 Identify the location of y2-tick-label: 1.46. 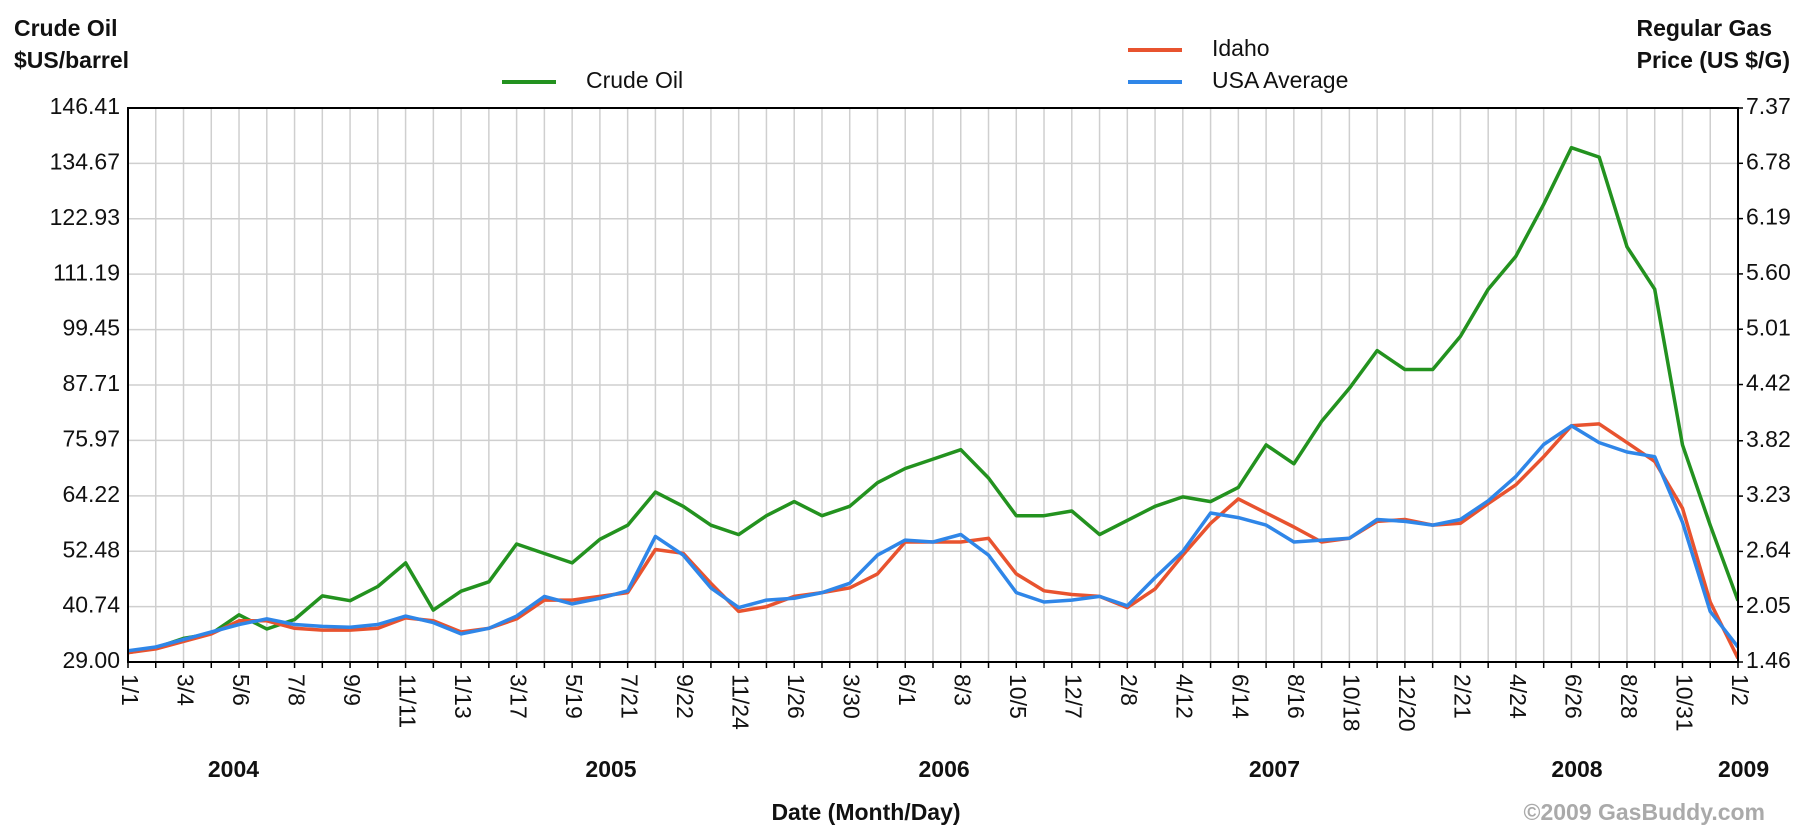
(1768, 660).